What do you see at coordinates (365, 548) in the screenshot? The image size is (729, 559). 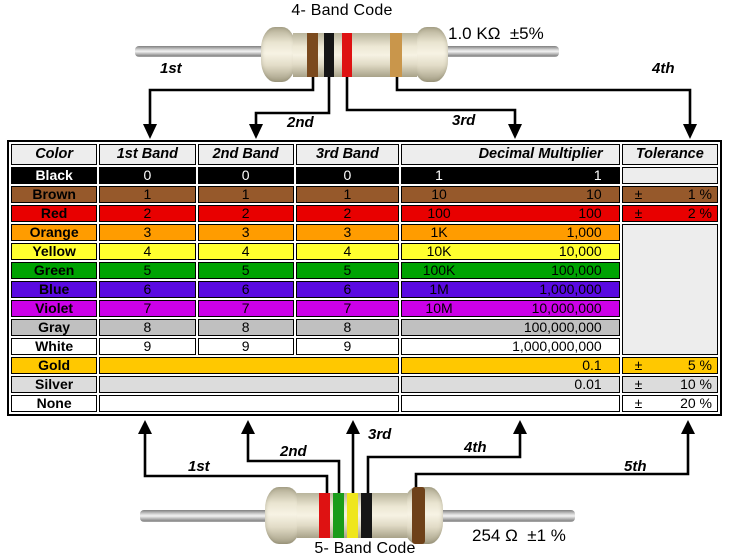 I see `five-band-title: 5- Band Code` at bounding box center [365, 548].